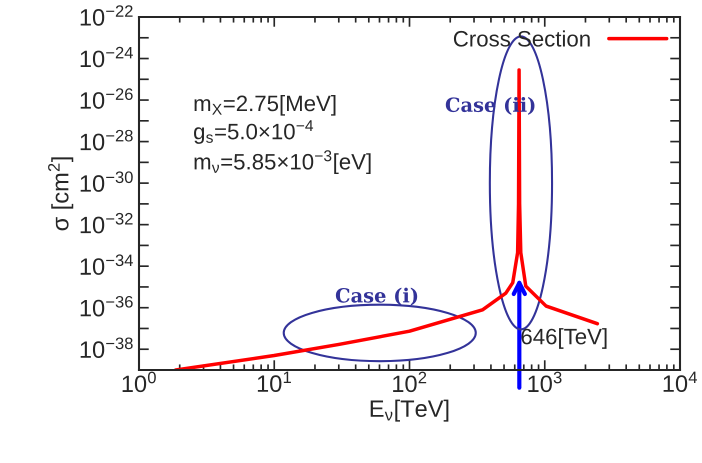 Image resolution: width=702 pixels, height=463 pixels. Describe the element at coordinates (409, 382) in the screenshot. I see `x-tick-label: 10$^{2}$` at that location.